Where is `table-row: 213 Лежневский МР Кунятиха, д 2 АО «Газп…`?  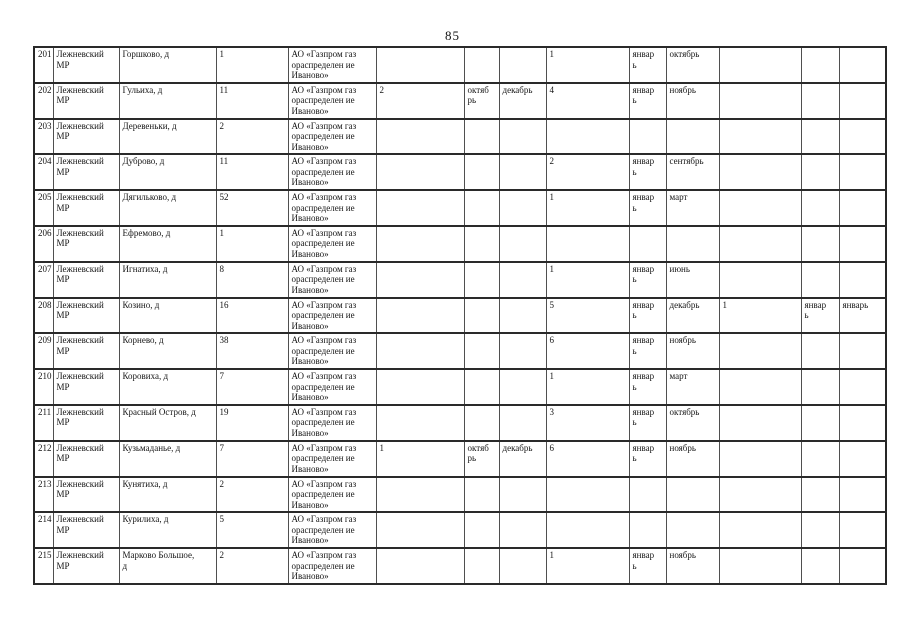 table-row: 213 Лежневский МР Кунятиха, д 2 АО «Газп… is located at coordinates (460, 494).